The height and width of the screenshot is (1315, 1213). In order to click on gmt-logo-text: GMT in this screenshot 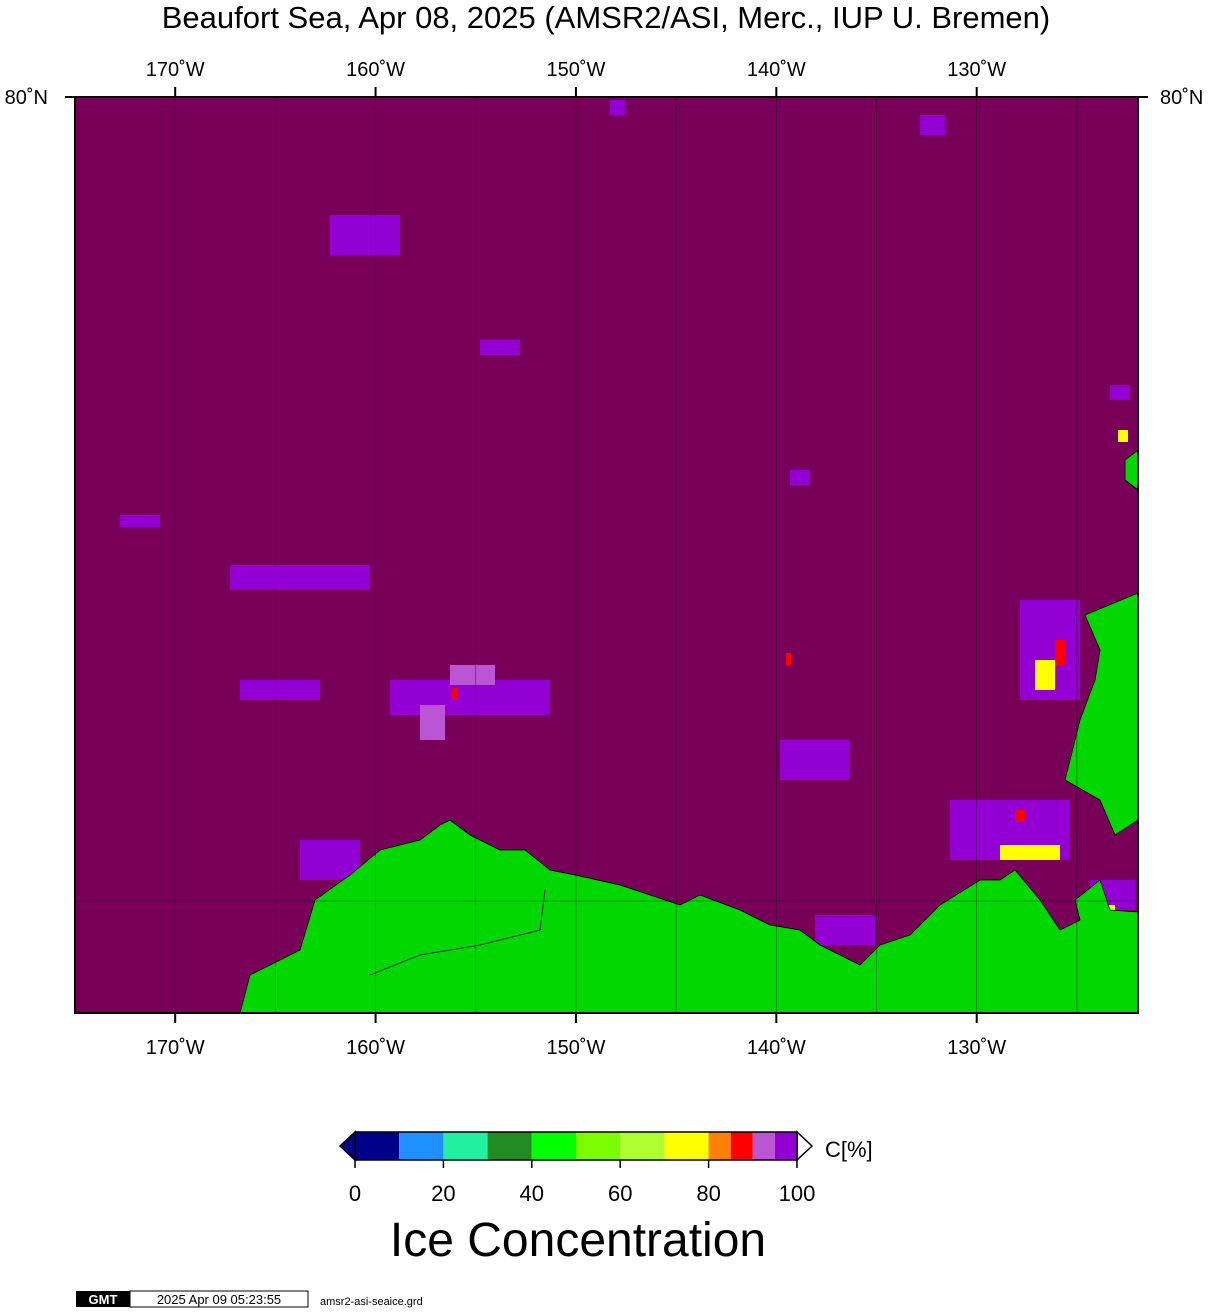, I will do `click(103, 1299)`.